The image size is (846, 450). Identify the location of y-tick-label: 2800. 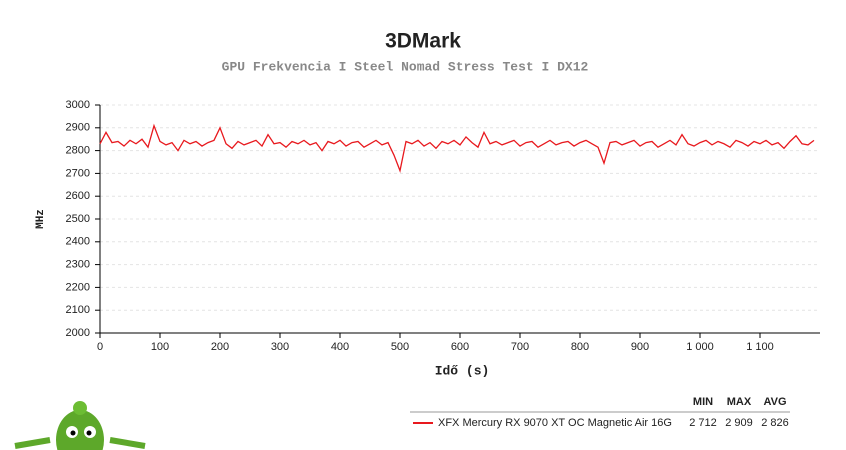
(78, 151).